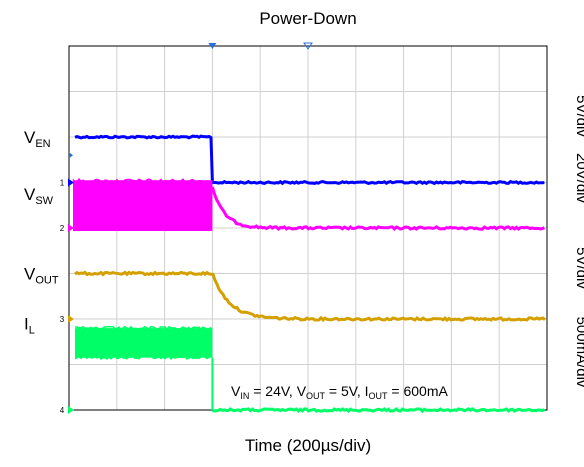  What do you see at coordinates (62, 183) in the screenshot?
I see `channel-number: 1` at bounding box center [62, 183].